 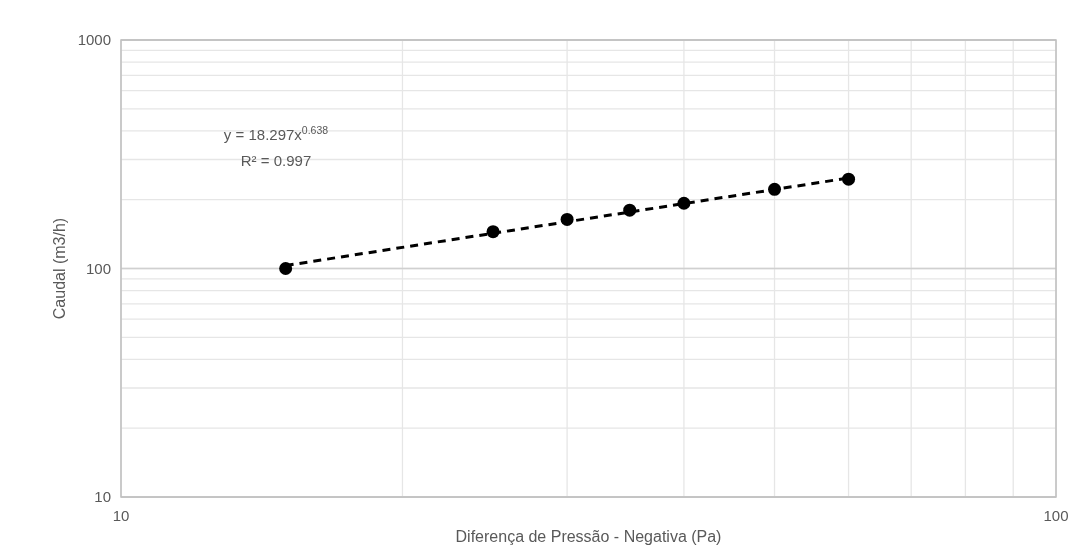 What do you see at coordinates (102, 496) in the screenshot?
I see `y-tick-label: 10` at bounding box center [102, 496].